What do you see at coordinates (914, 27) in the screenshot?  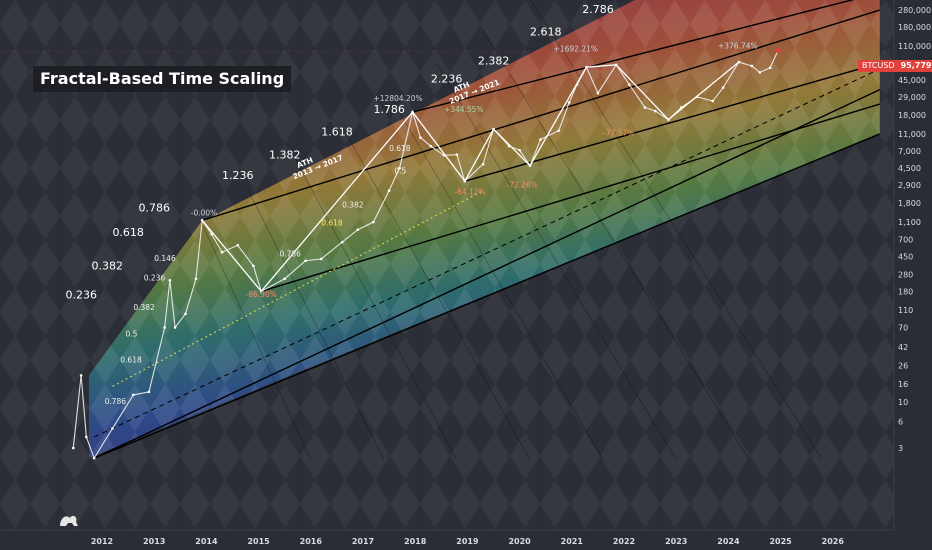 I see `y-tick-label: 180,000` at bounding box center [914, 27].